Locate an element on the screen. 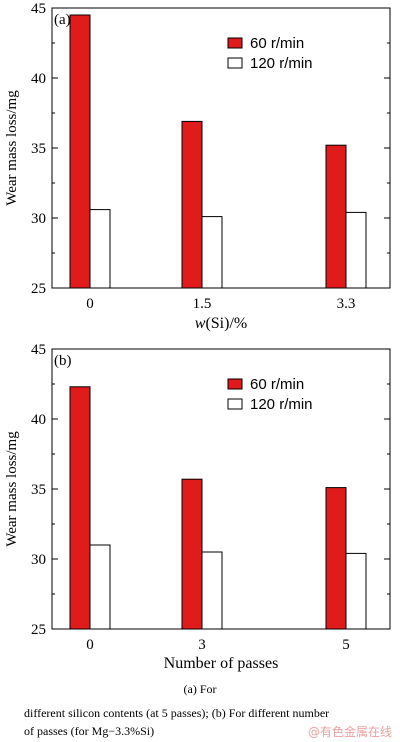 This screenshot has width=400, height=742. caption-line-3: of passes (for Mg−3.3%Si) is located at coordinates (89, 731).